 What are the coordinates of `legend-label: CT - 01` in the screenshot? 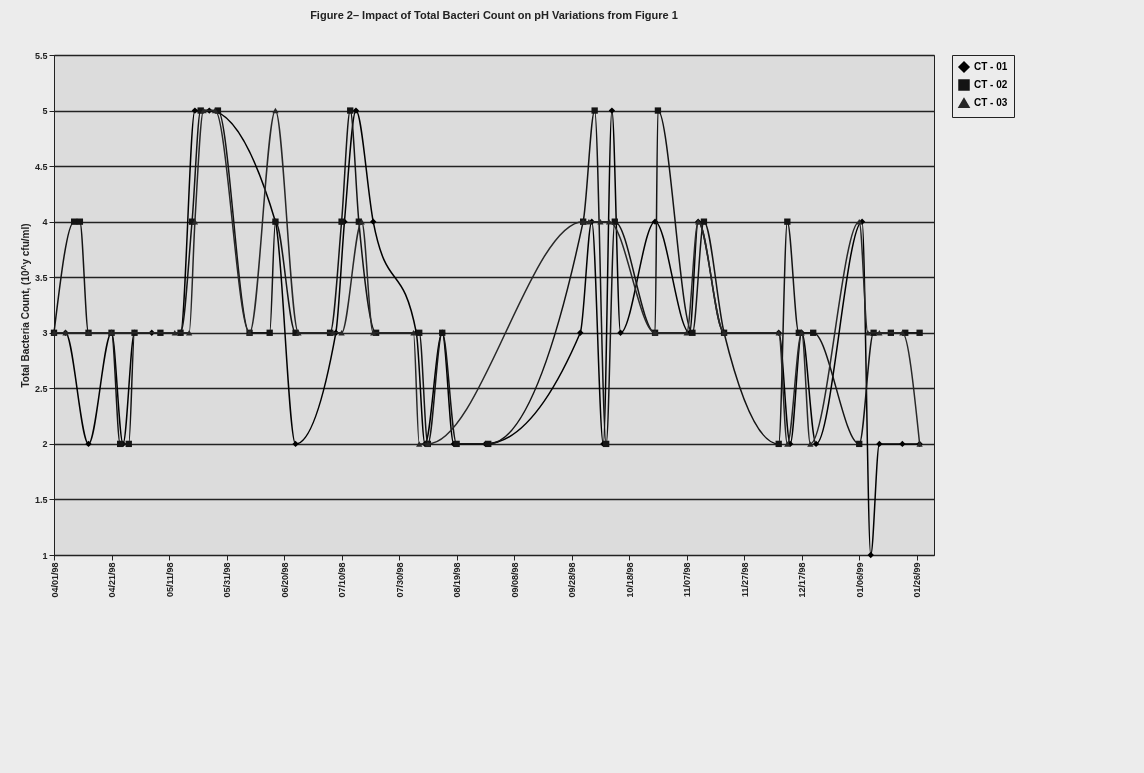 It's located at (991, 66).